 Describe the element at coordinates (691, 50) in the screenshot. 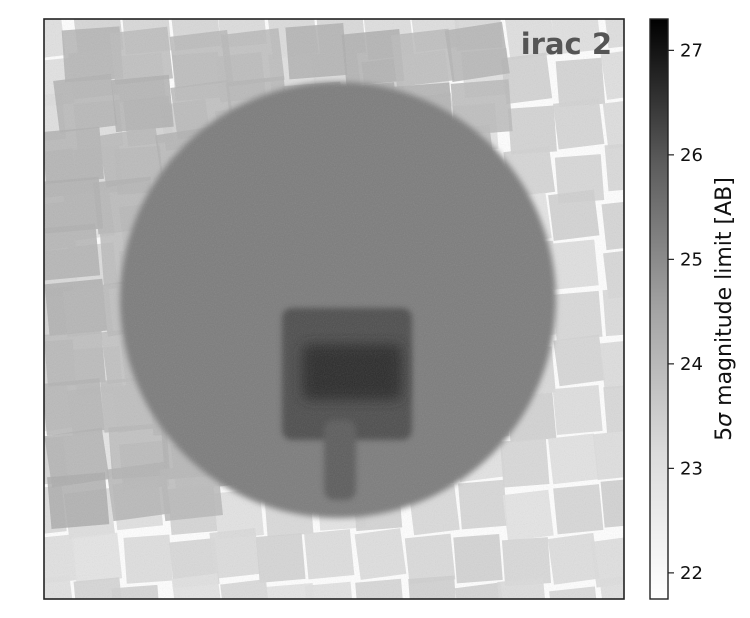

I see `colorbar-tick-label: 27` at that location.